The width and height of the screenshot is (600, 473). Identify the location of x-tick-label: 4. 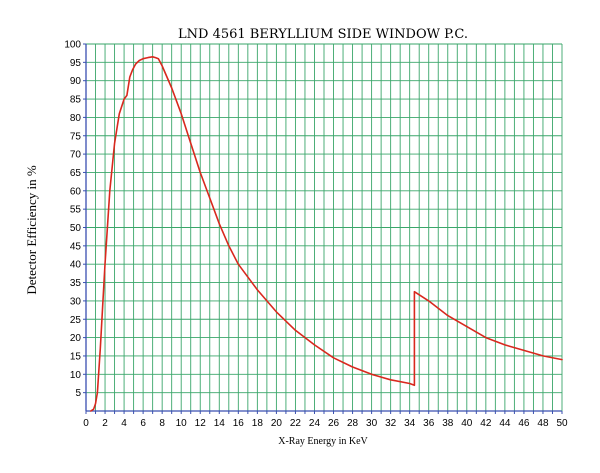
(124, 423).